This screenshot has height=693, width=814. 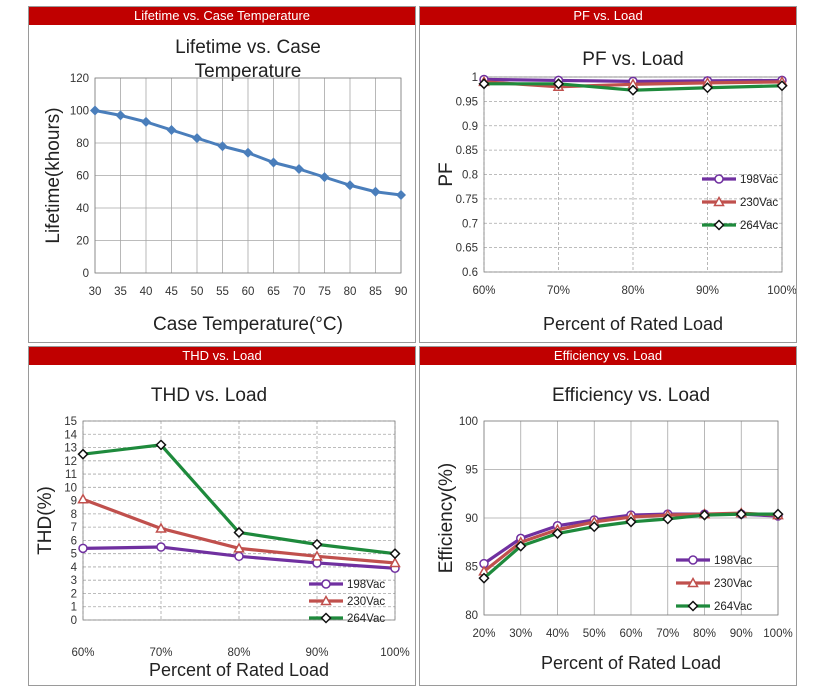 What do you see at coordinates (171, 292) in the screenshot?
I see `x-tick-label: 45` at bounding box center [171, 292].